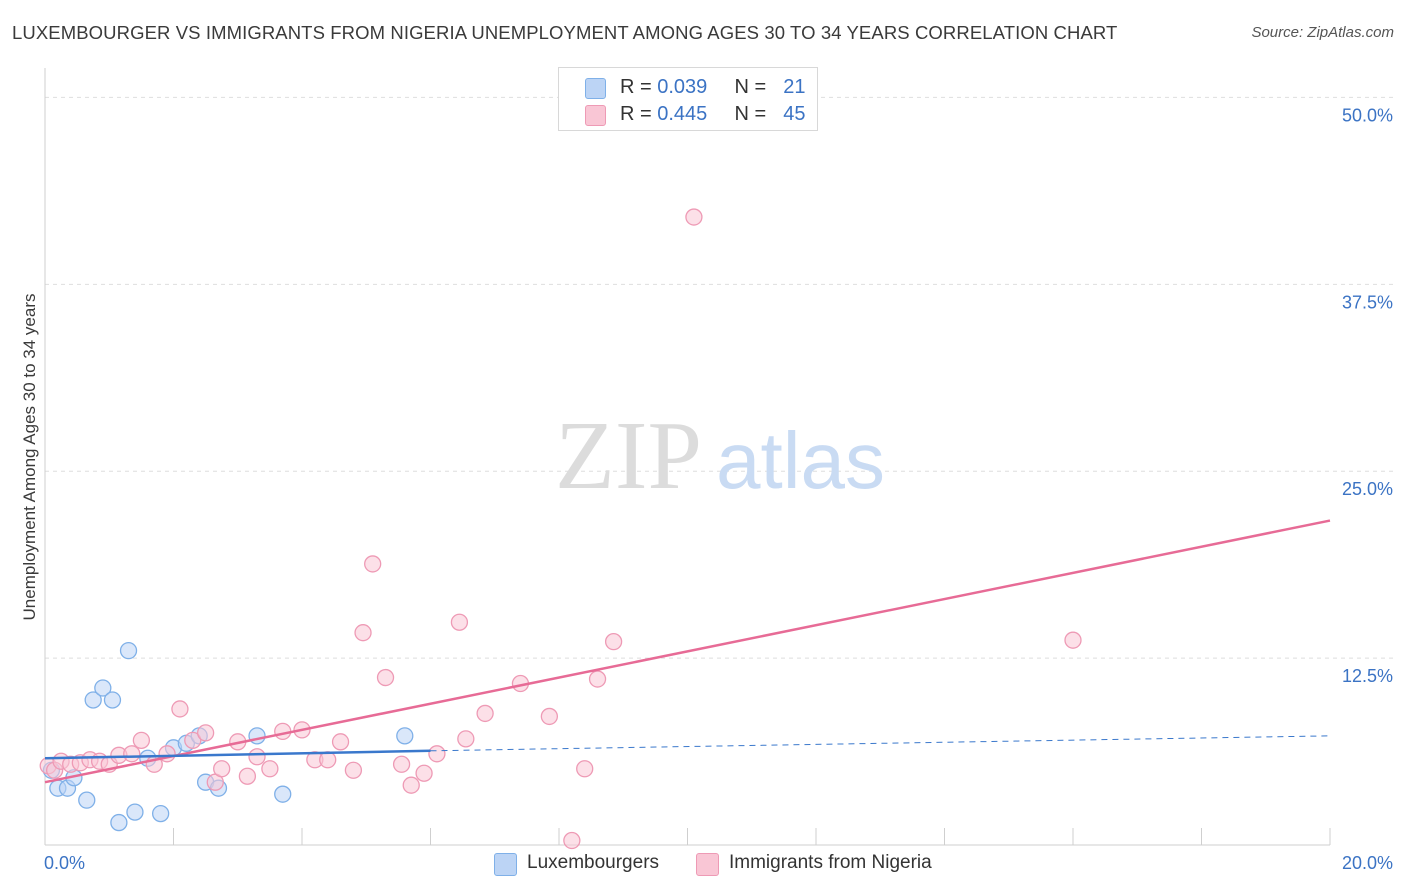  I want to click on legend: R = 0.039 N = 21 R = 0.445 N = 45, so click(688, 99).